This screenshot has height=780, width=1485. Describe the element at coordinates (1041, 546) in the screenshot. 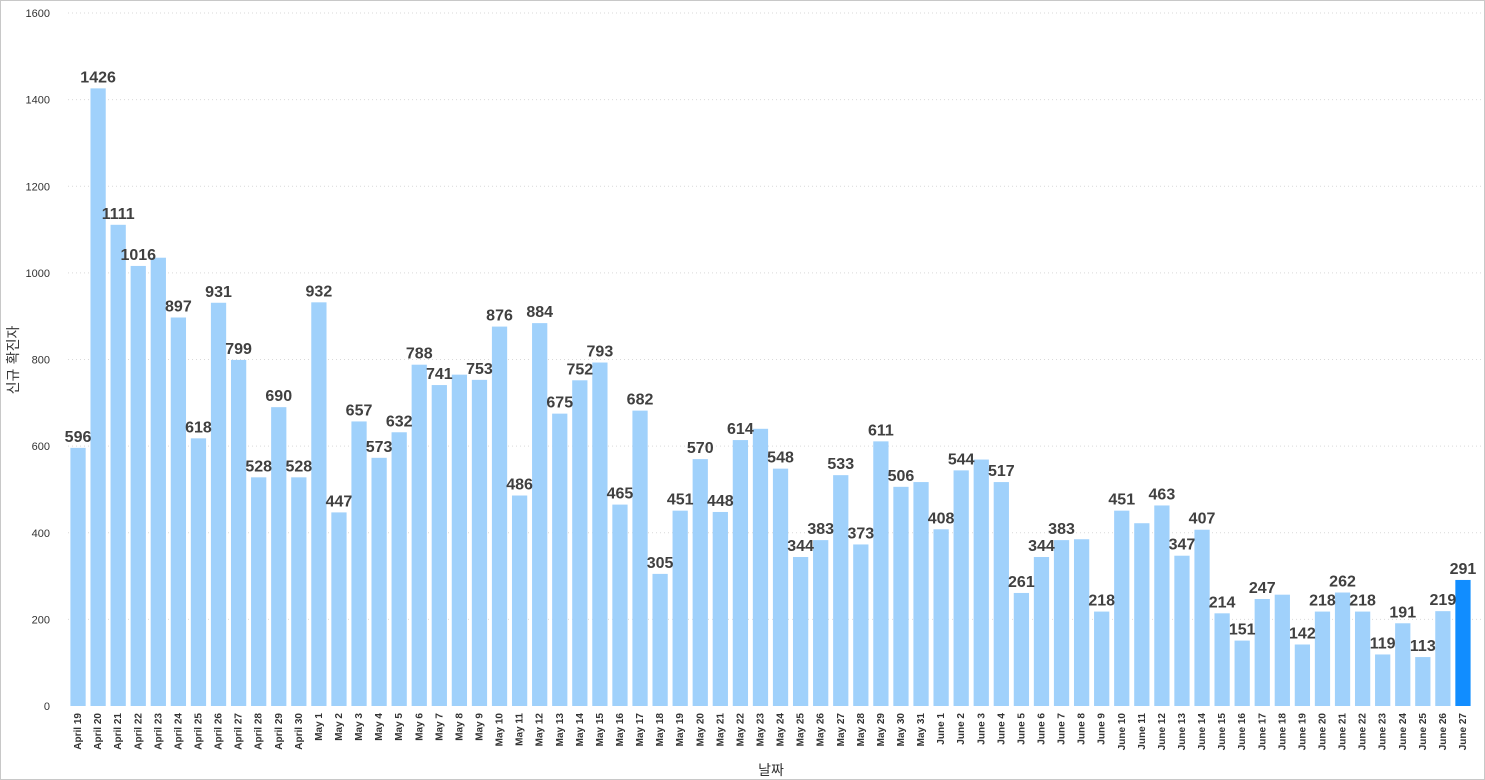

I see `data-label: 344` at that location.